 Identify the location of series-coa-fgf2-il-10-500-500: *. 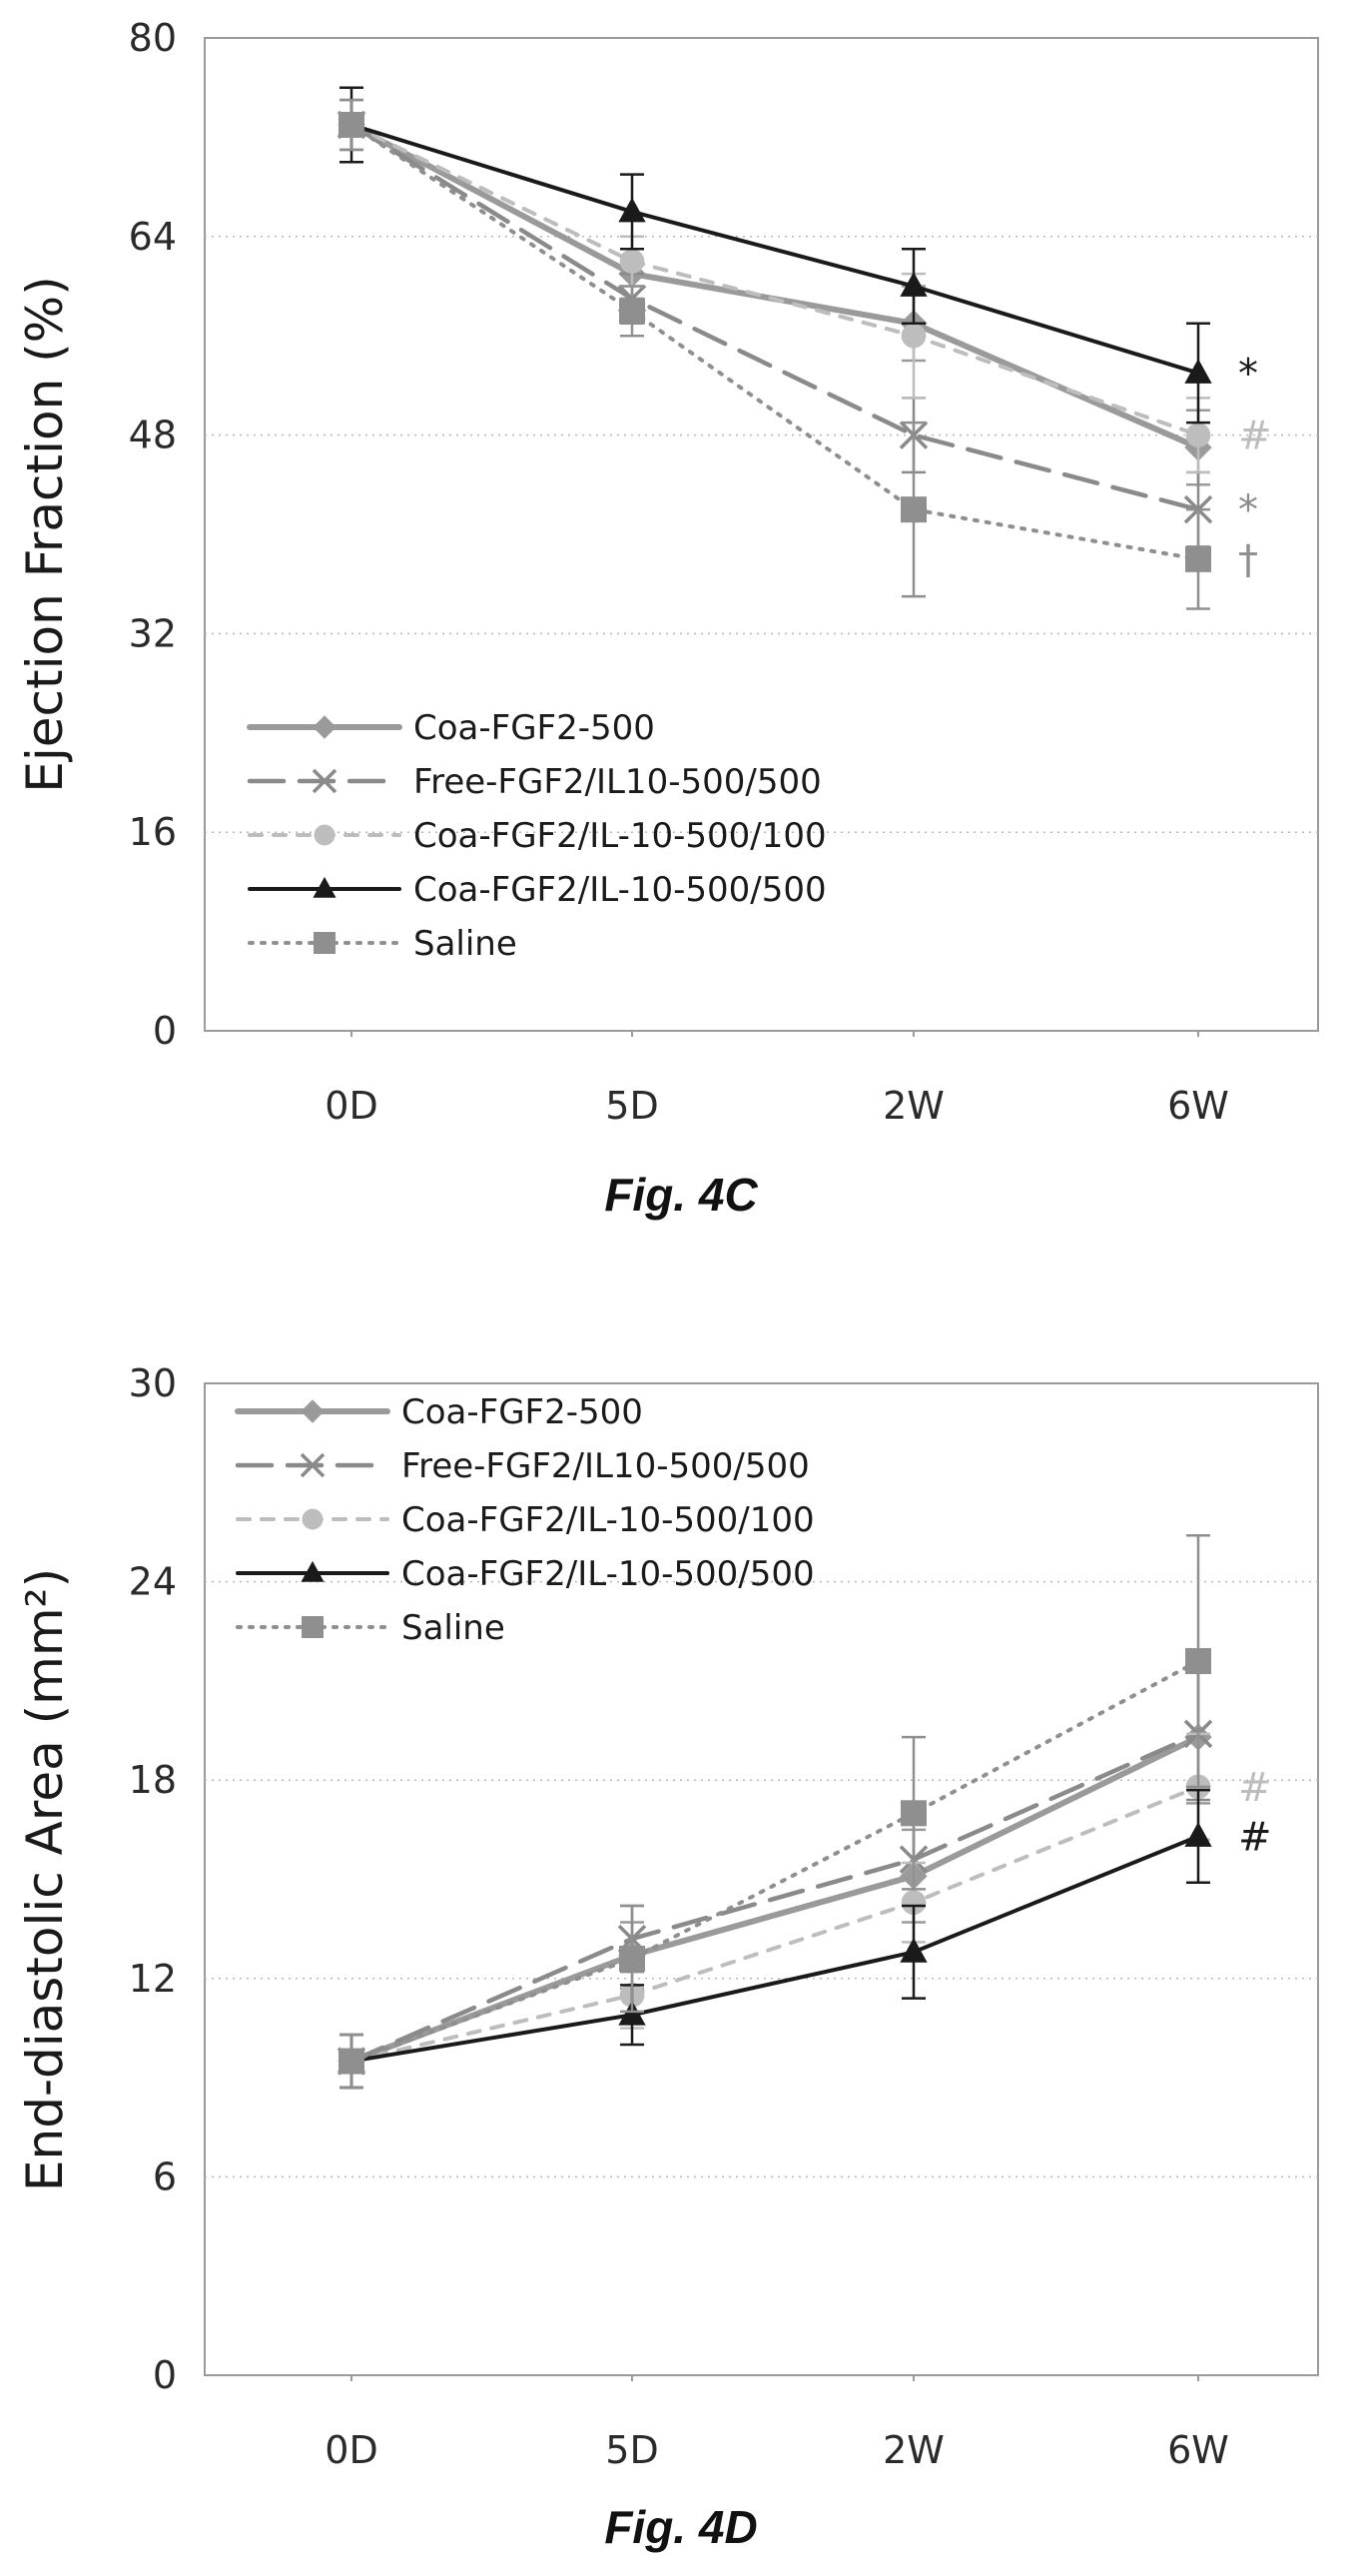
(798, 256).